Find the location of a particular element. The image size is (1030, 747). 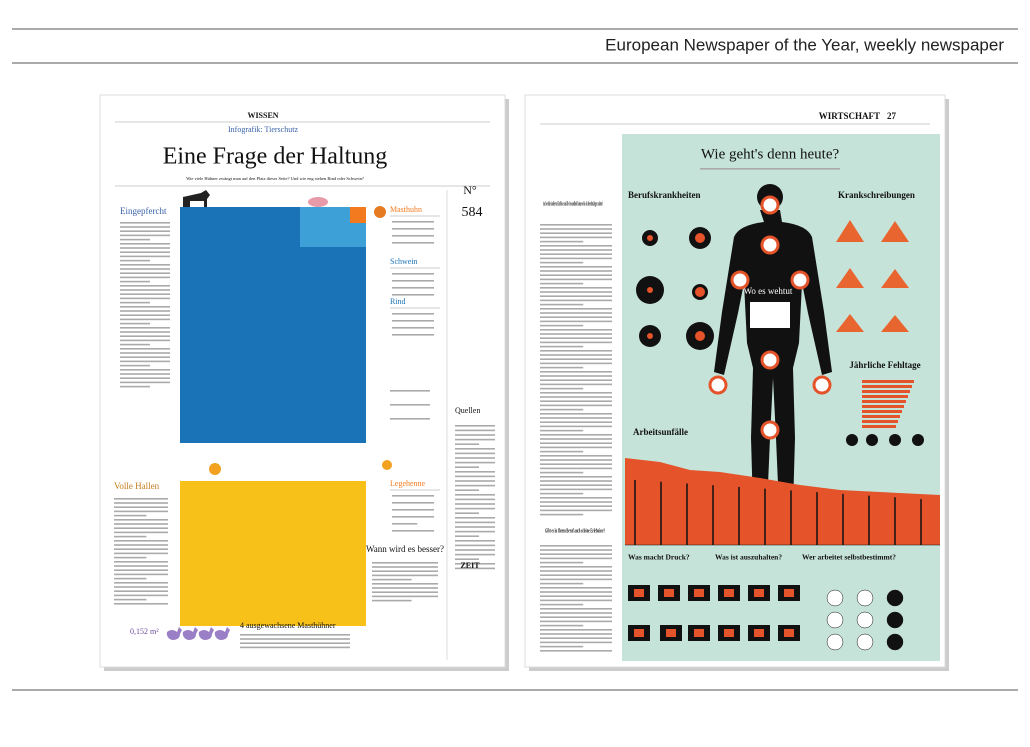

chicken-area is located at coordinates (358, 215).